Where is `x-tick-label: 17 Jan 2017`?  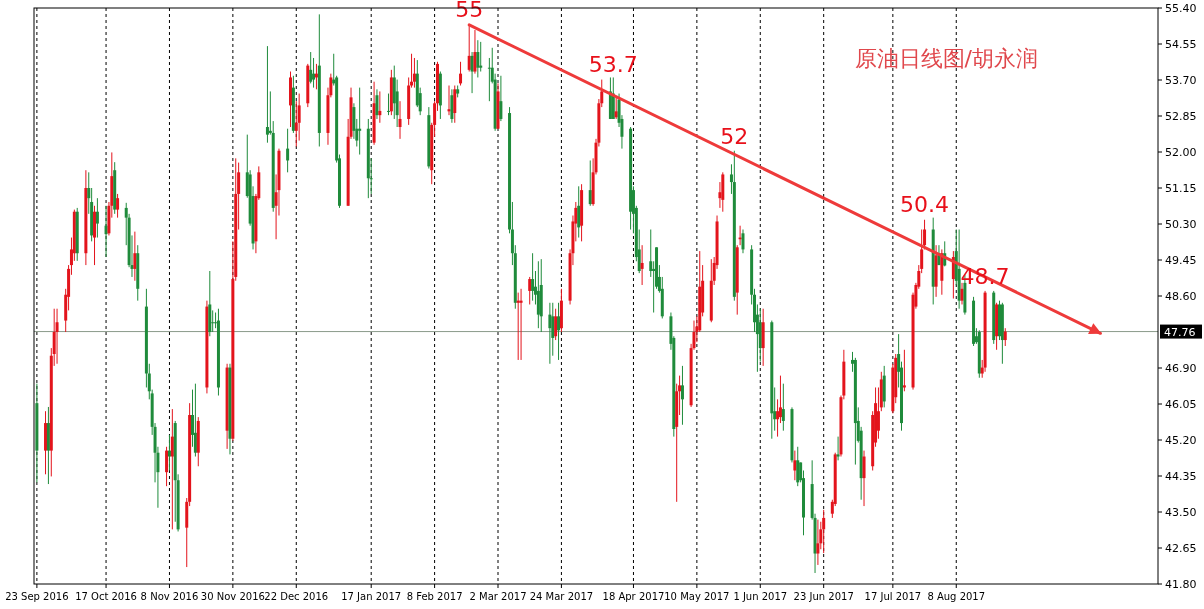 x-tick-label: 17 Jan 2017 is located at coordinates (371, 596).